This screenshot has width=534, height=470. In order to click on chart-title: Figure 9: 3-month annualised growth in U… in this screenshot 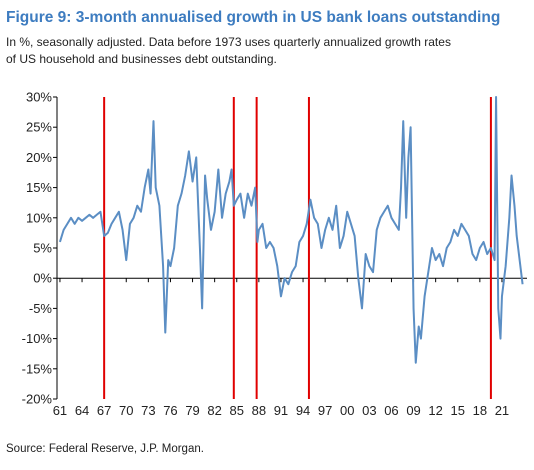, I will do `click(253, 17)`.